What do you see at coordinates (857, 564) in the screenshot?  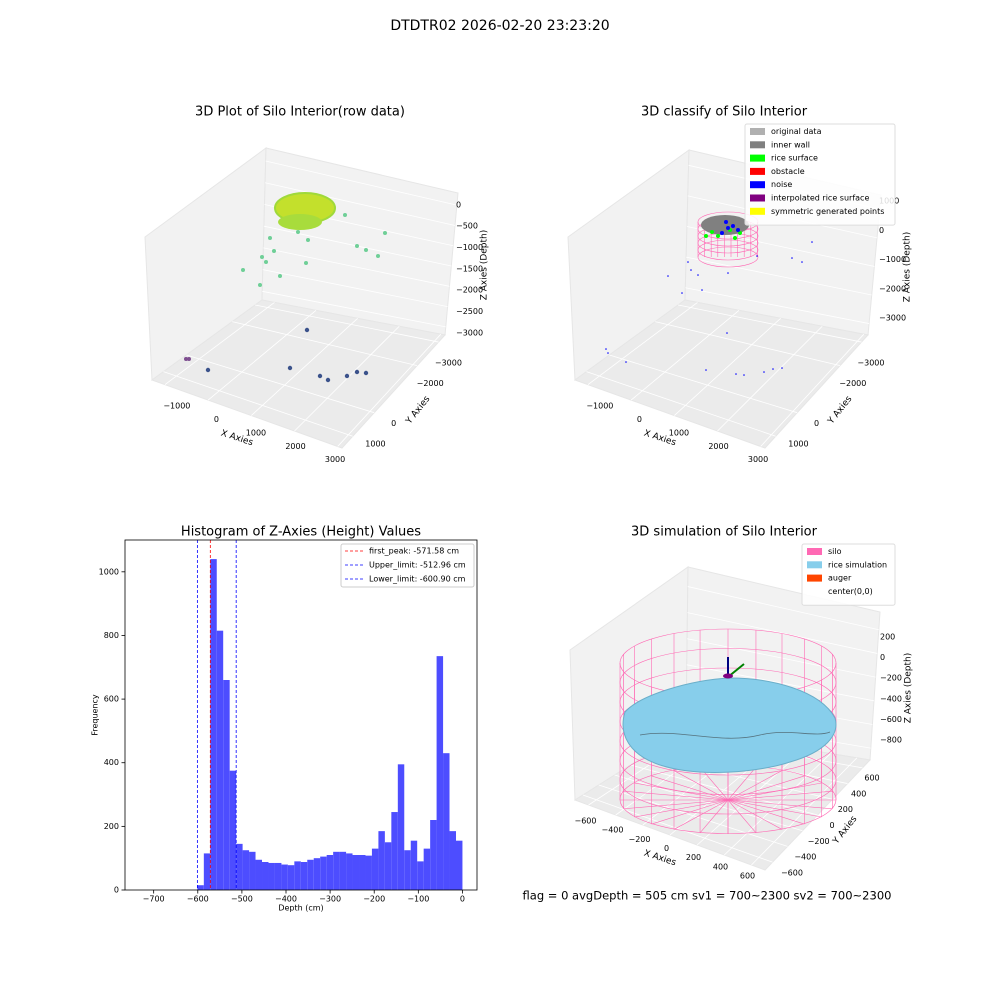 I see `legend-label: rice simulation` at bounding box center [857, 564].